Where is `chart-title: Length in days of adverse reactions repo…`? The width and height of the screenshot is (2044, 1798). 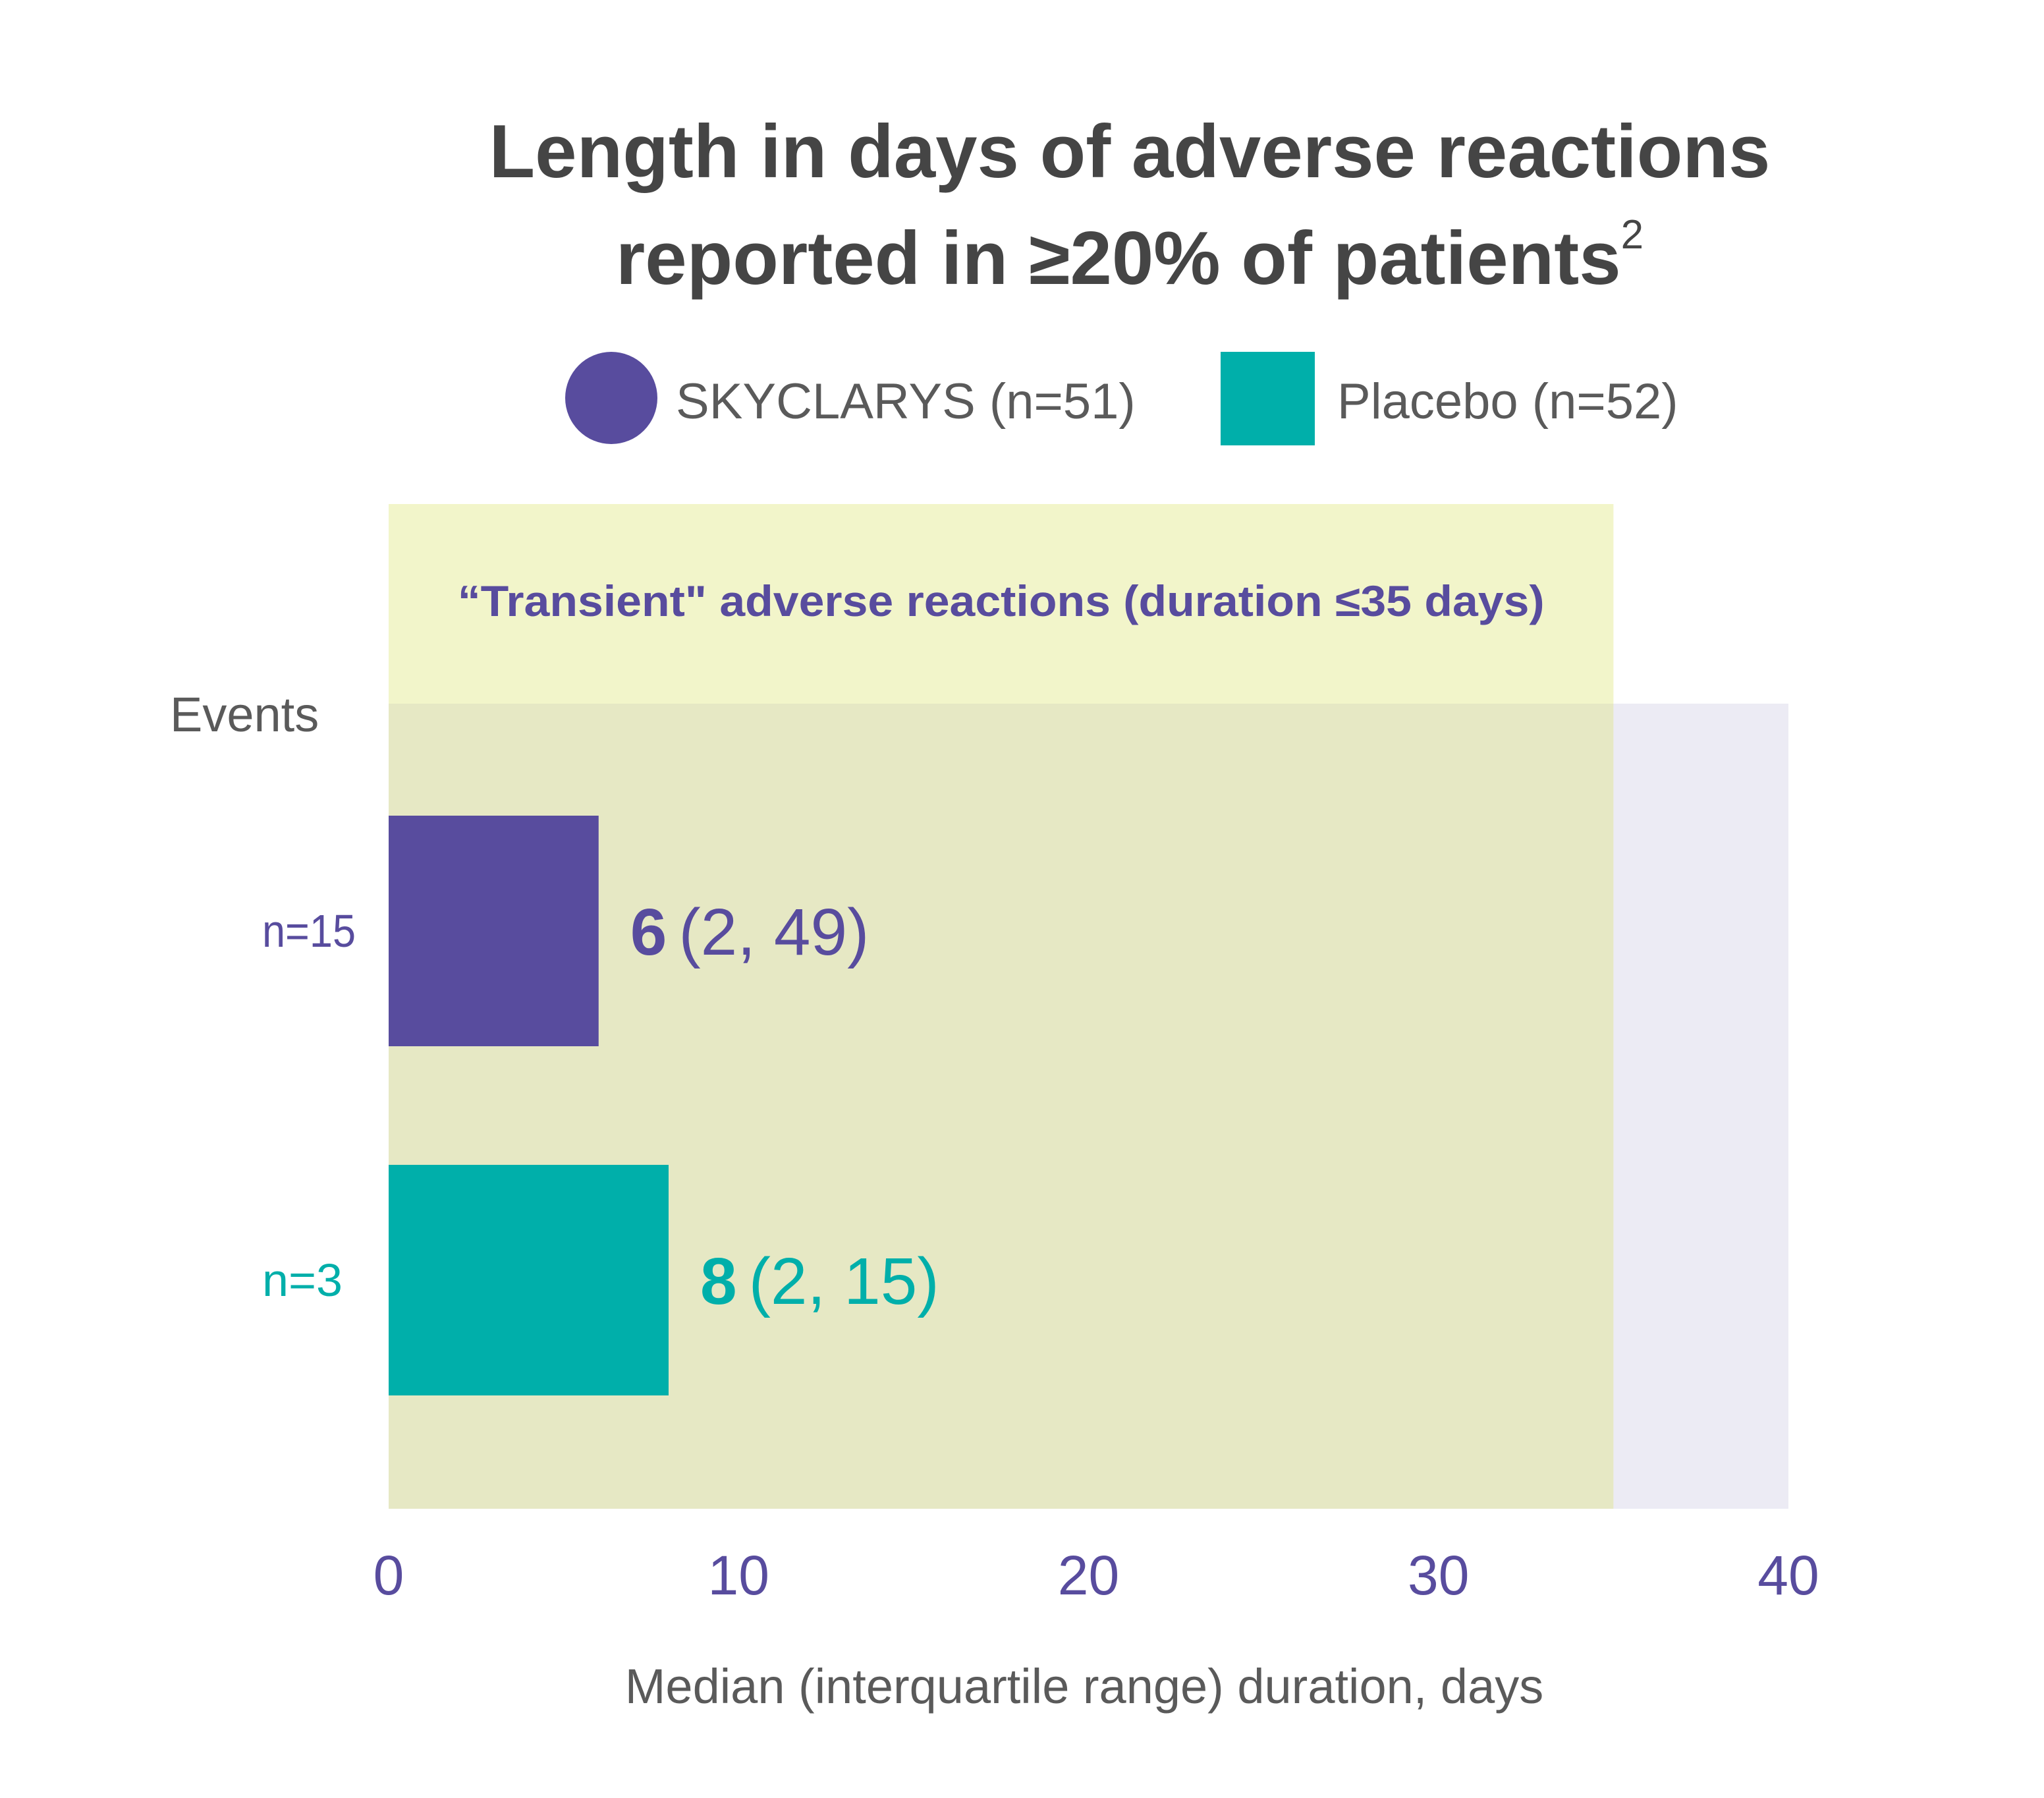 chart-title: Length in days of adverse reactions repo… is located at coordinates (1130, 205).